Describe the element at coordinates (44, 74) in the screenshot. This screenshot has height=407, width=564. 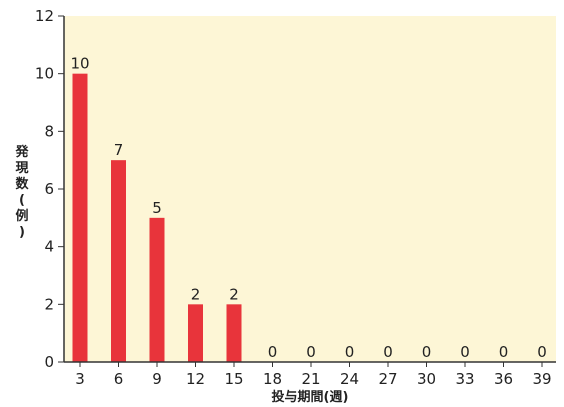
I see `y-tick-label-10: 10` at that location.